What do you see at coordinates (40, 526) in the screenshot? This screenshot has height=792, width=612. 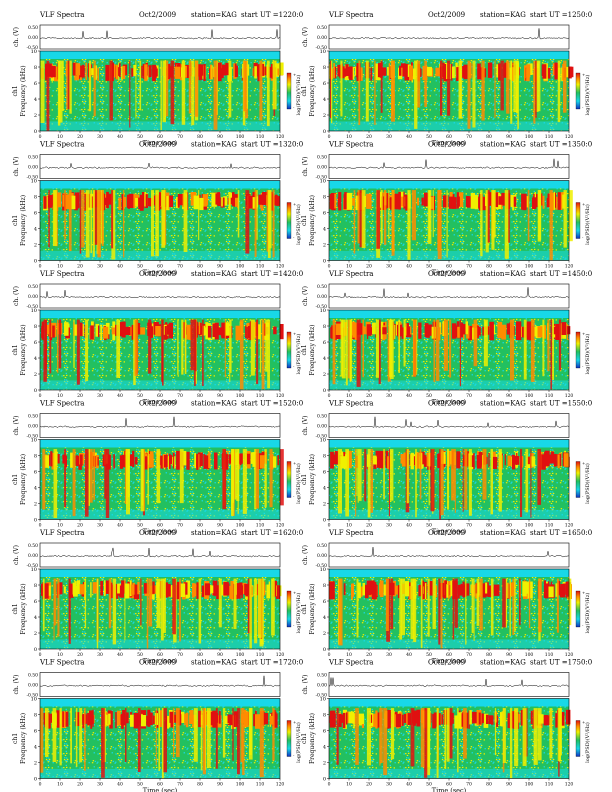 I see `time-tick-label: 0` at bounding box center [40, 526].